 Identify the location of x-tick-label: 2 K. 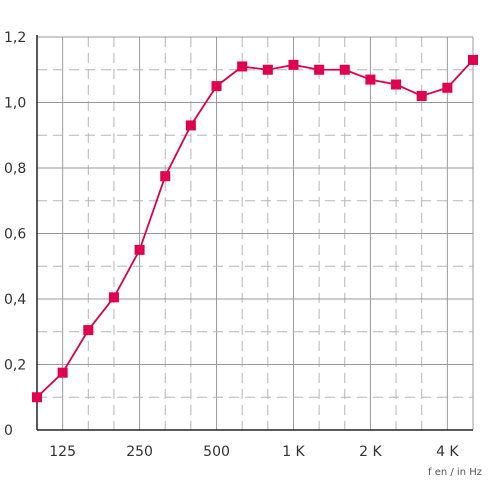
(370, 452).